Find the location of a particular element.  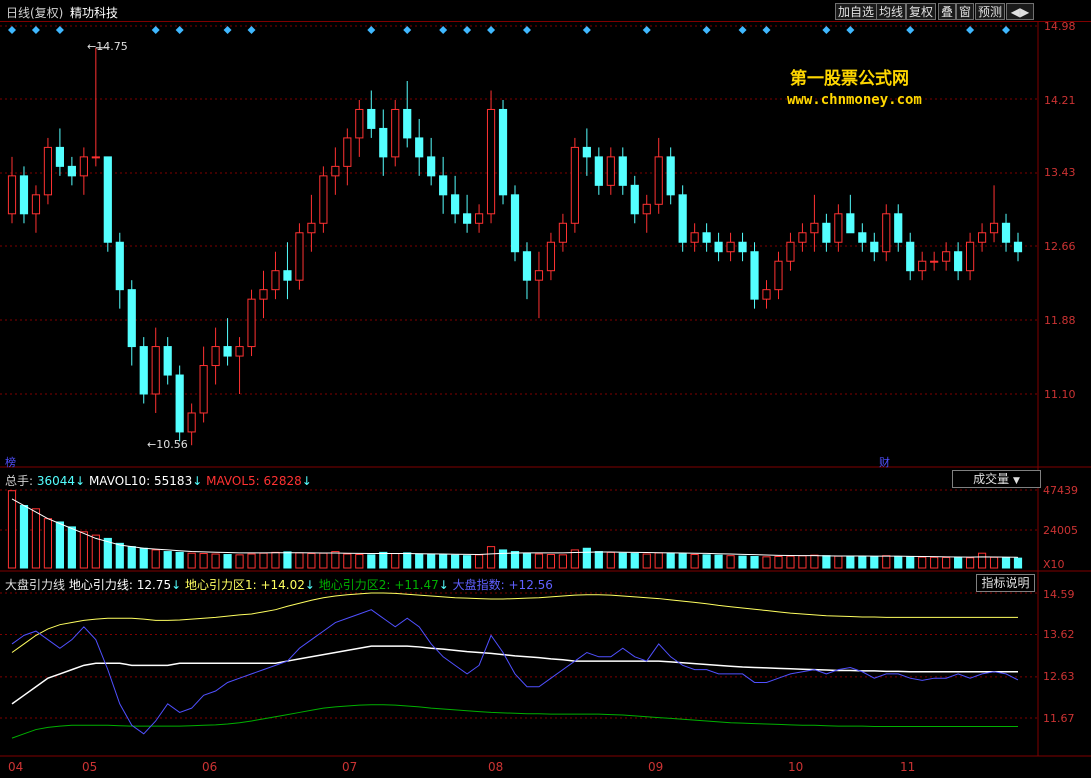

add-watchlist-button: 加自选 is located at coordinates (856, 11).